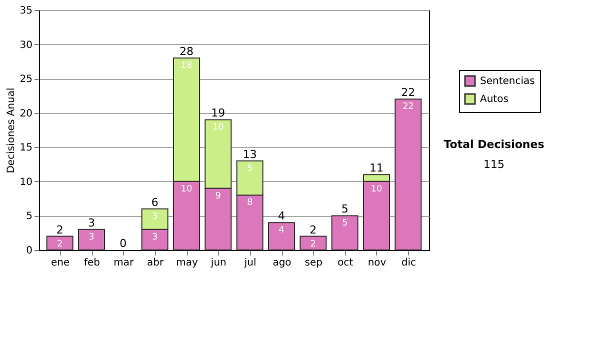 The height and width of the screenshot is (340, 600). Describe the element at coordinates (218, 113) in the screenshot. I see `total-label: 19` at that location.